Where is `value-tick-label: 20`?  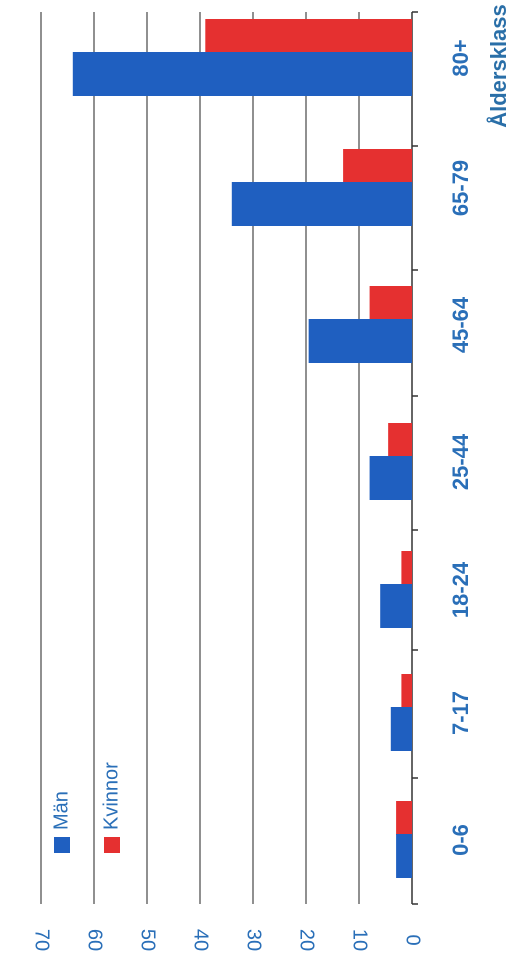
value-tick-label: 20 is located at coordinates (307, 940).